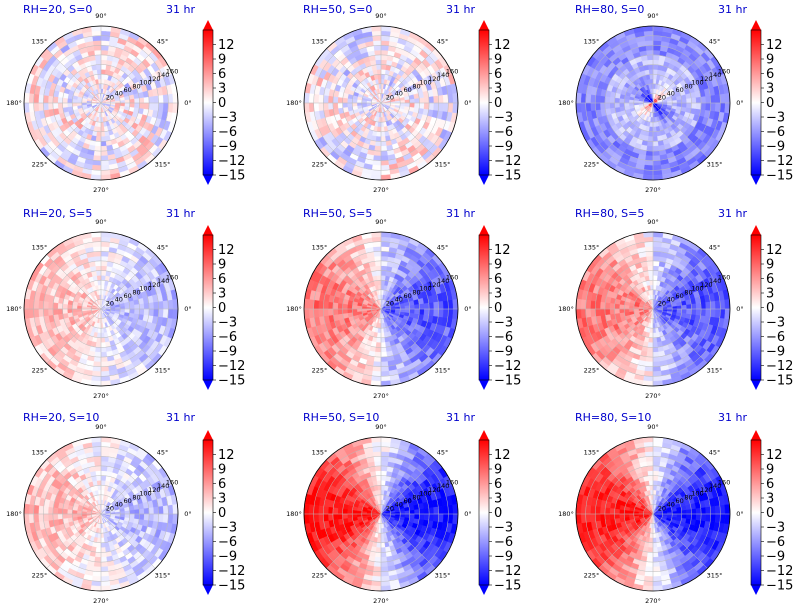  What do you see at coordinates (609, 213) in the screenshot?
I see `panel-title: RH=80, S=5` at bounding box center [609, 213].